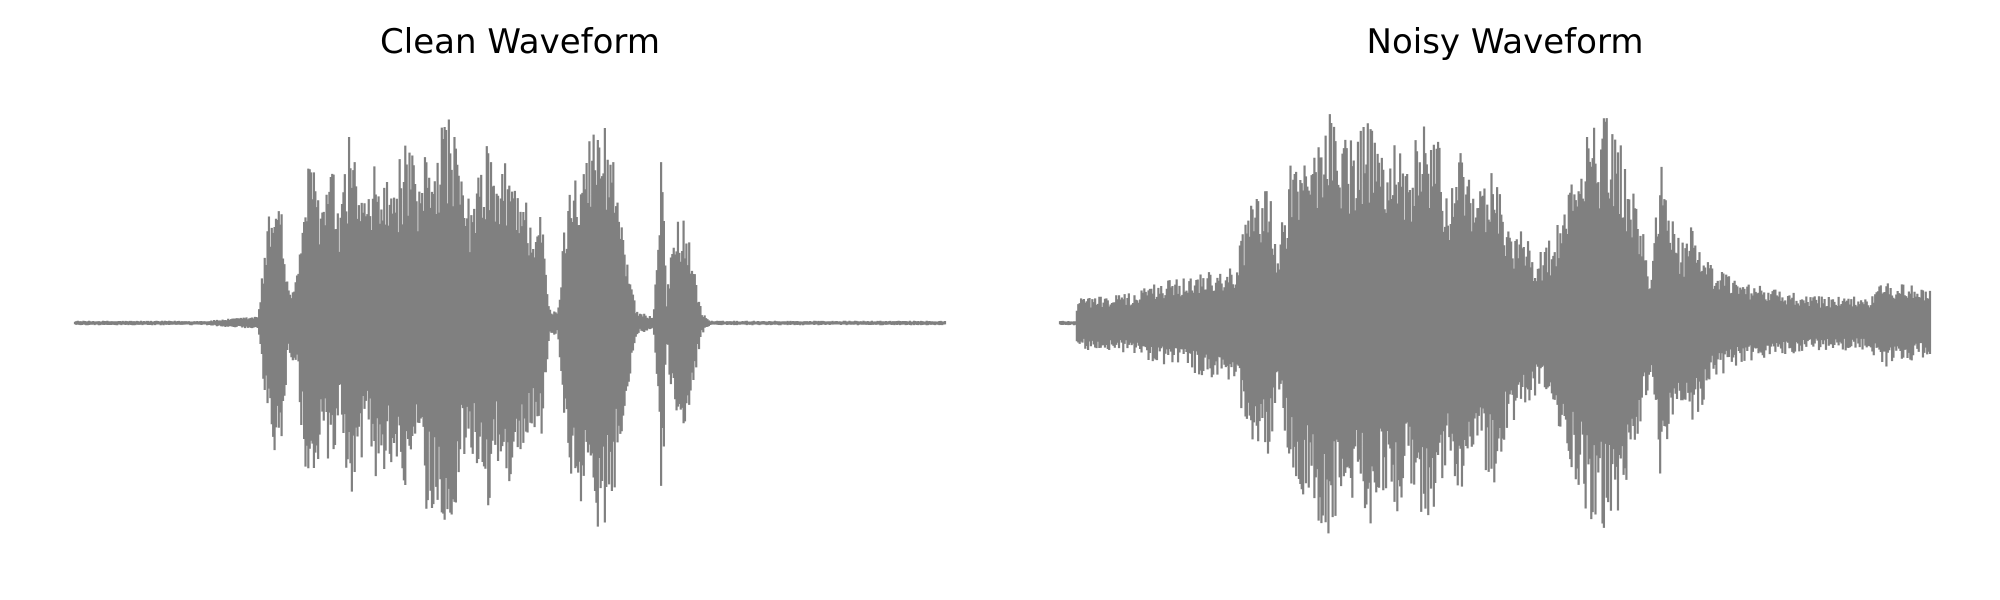  Describe the element at coordinates (520, 42) in the screenshot. I see `clean-waveform-title: Clean Waveform` at that location.